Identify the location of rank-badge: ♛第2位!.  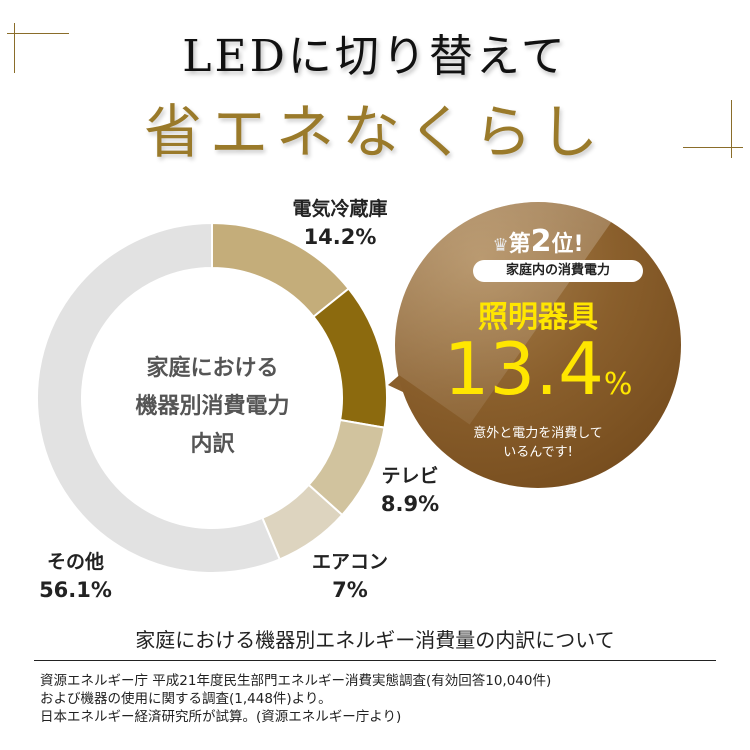
(538, 241).